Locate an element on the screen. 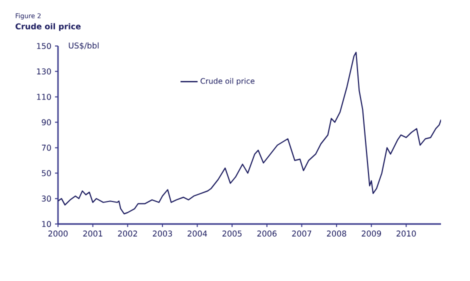 This screenshot has height=281, width=470. x-tick-label: 2009 is located at coordinates (371, 233).